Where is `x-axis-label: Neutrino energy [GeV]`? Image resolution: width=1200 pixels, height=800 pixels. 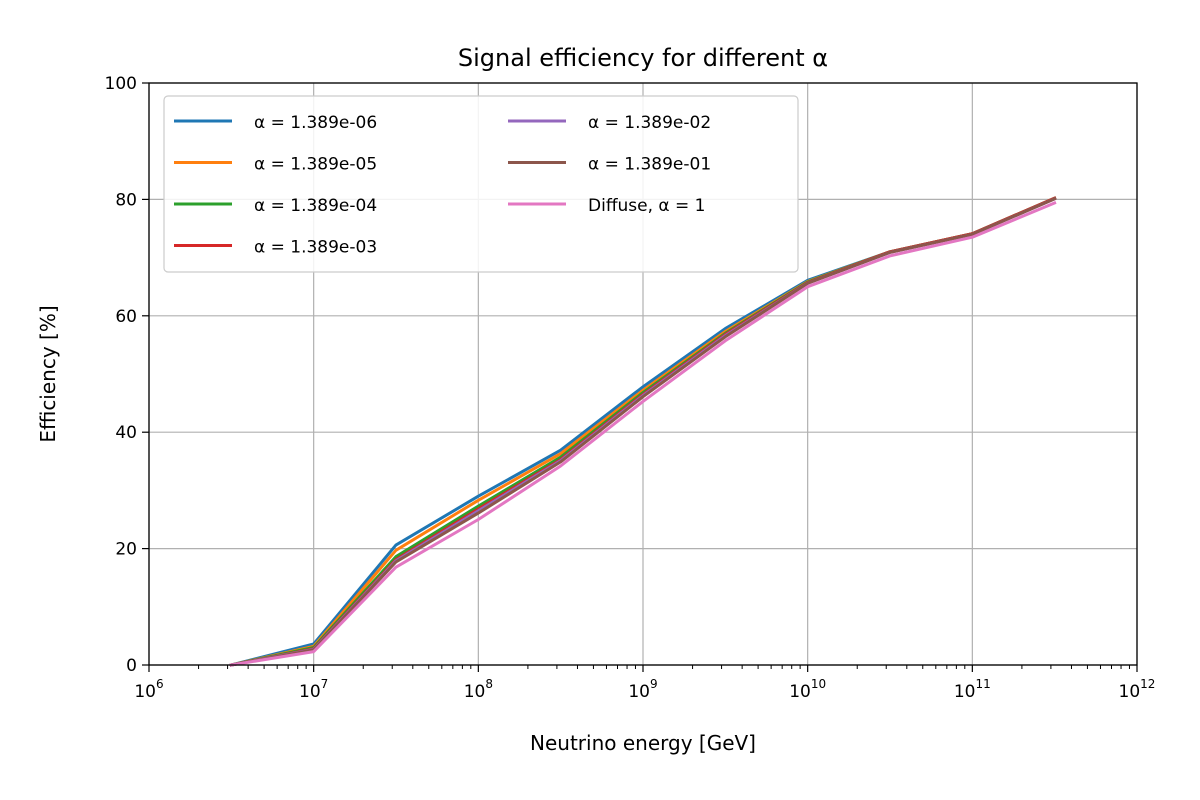
x-axis-label: Neutrino energy [GeV] is located at coordinates (643, 743).